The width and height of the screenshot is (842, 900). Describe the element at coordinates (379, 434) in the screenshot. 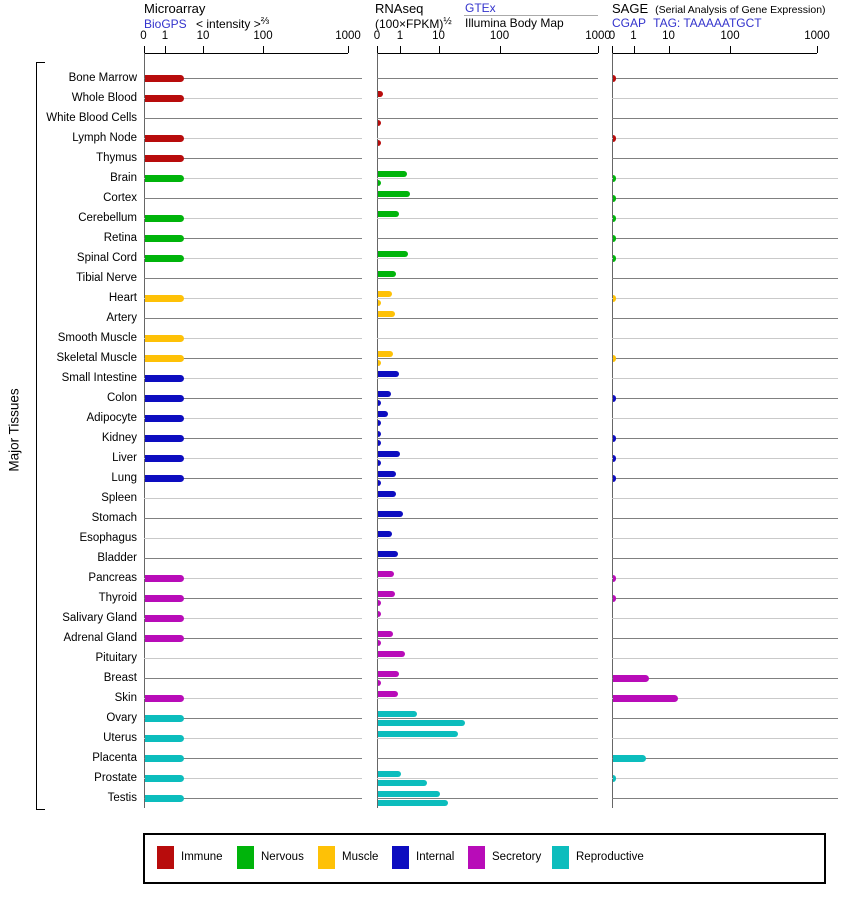

I see `bar-rnaseq-gtex-kidney` at that location.